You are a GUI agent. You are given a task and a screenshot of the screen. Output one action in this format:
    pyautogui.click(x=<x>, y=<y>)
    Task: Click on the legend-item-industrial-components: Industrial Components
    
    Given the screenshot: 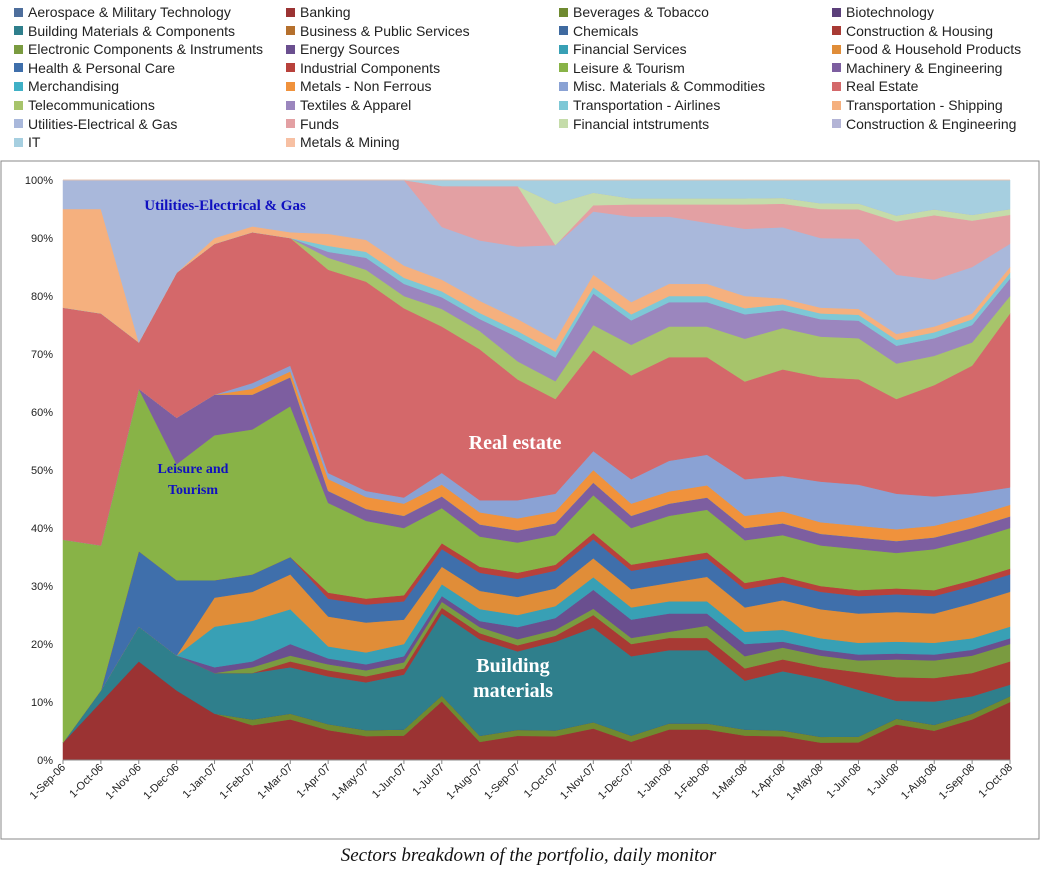 What is the action you would take?
    pyautogui.click(x=363, y=68)
    